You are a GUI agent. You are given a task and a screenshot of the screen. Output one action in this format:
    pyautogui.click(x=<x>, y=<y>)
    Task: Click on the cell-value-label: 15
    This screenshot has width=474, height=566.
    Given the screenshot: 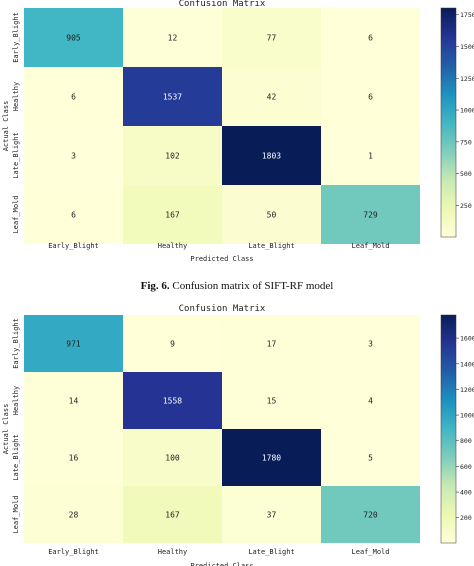 What is the action you would take?
    pyautogui.click(x=272, y=401)
    